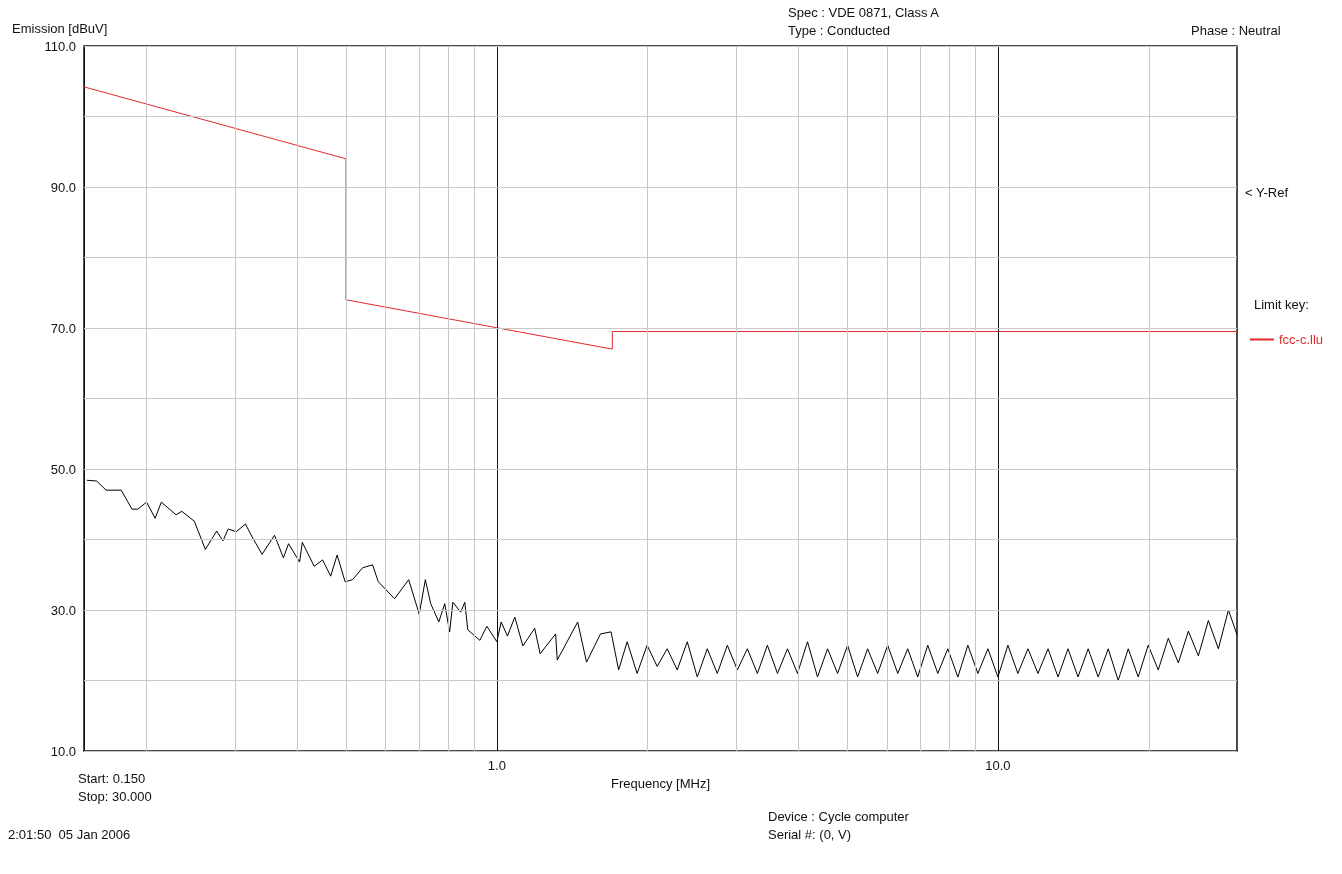 This screenshot has height=874, width=1342. What do you see at coordinates (63, 328) in the screenshot?
I see `y-tick-label: 70.0` at bounding box center [63, 328].